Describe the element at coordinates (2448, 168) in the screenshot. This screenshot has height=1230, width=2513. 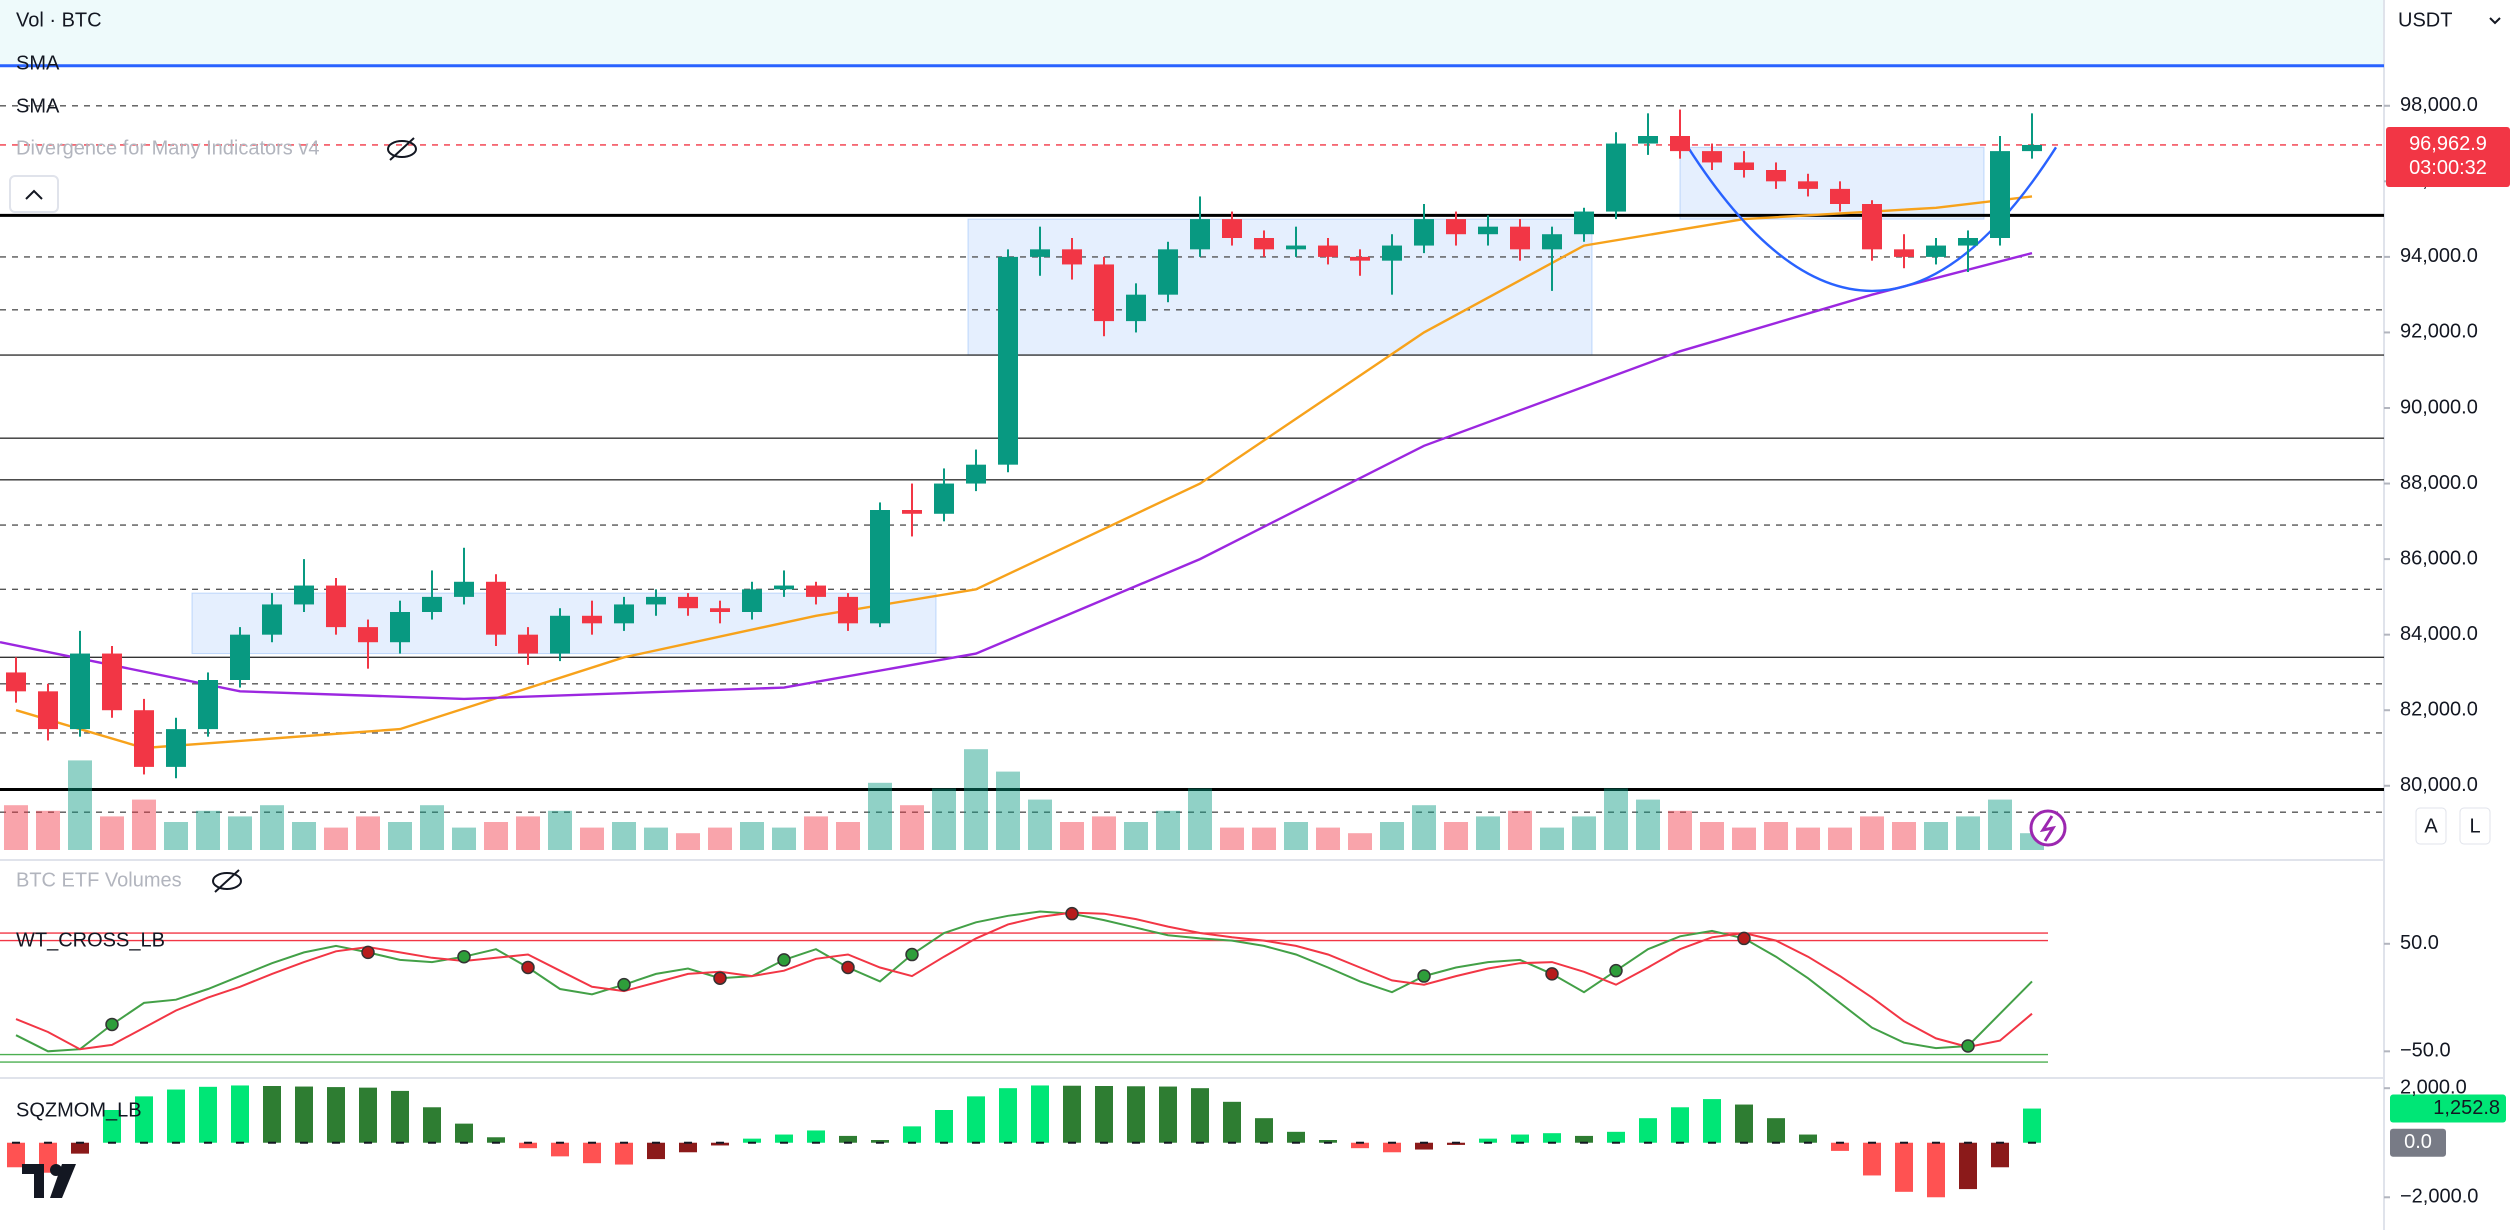
I see `countdown: 03:00:32` at that location.